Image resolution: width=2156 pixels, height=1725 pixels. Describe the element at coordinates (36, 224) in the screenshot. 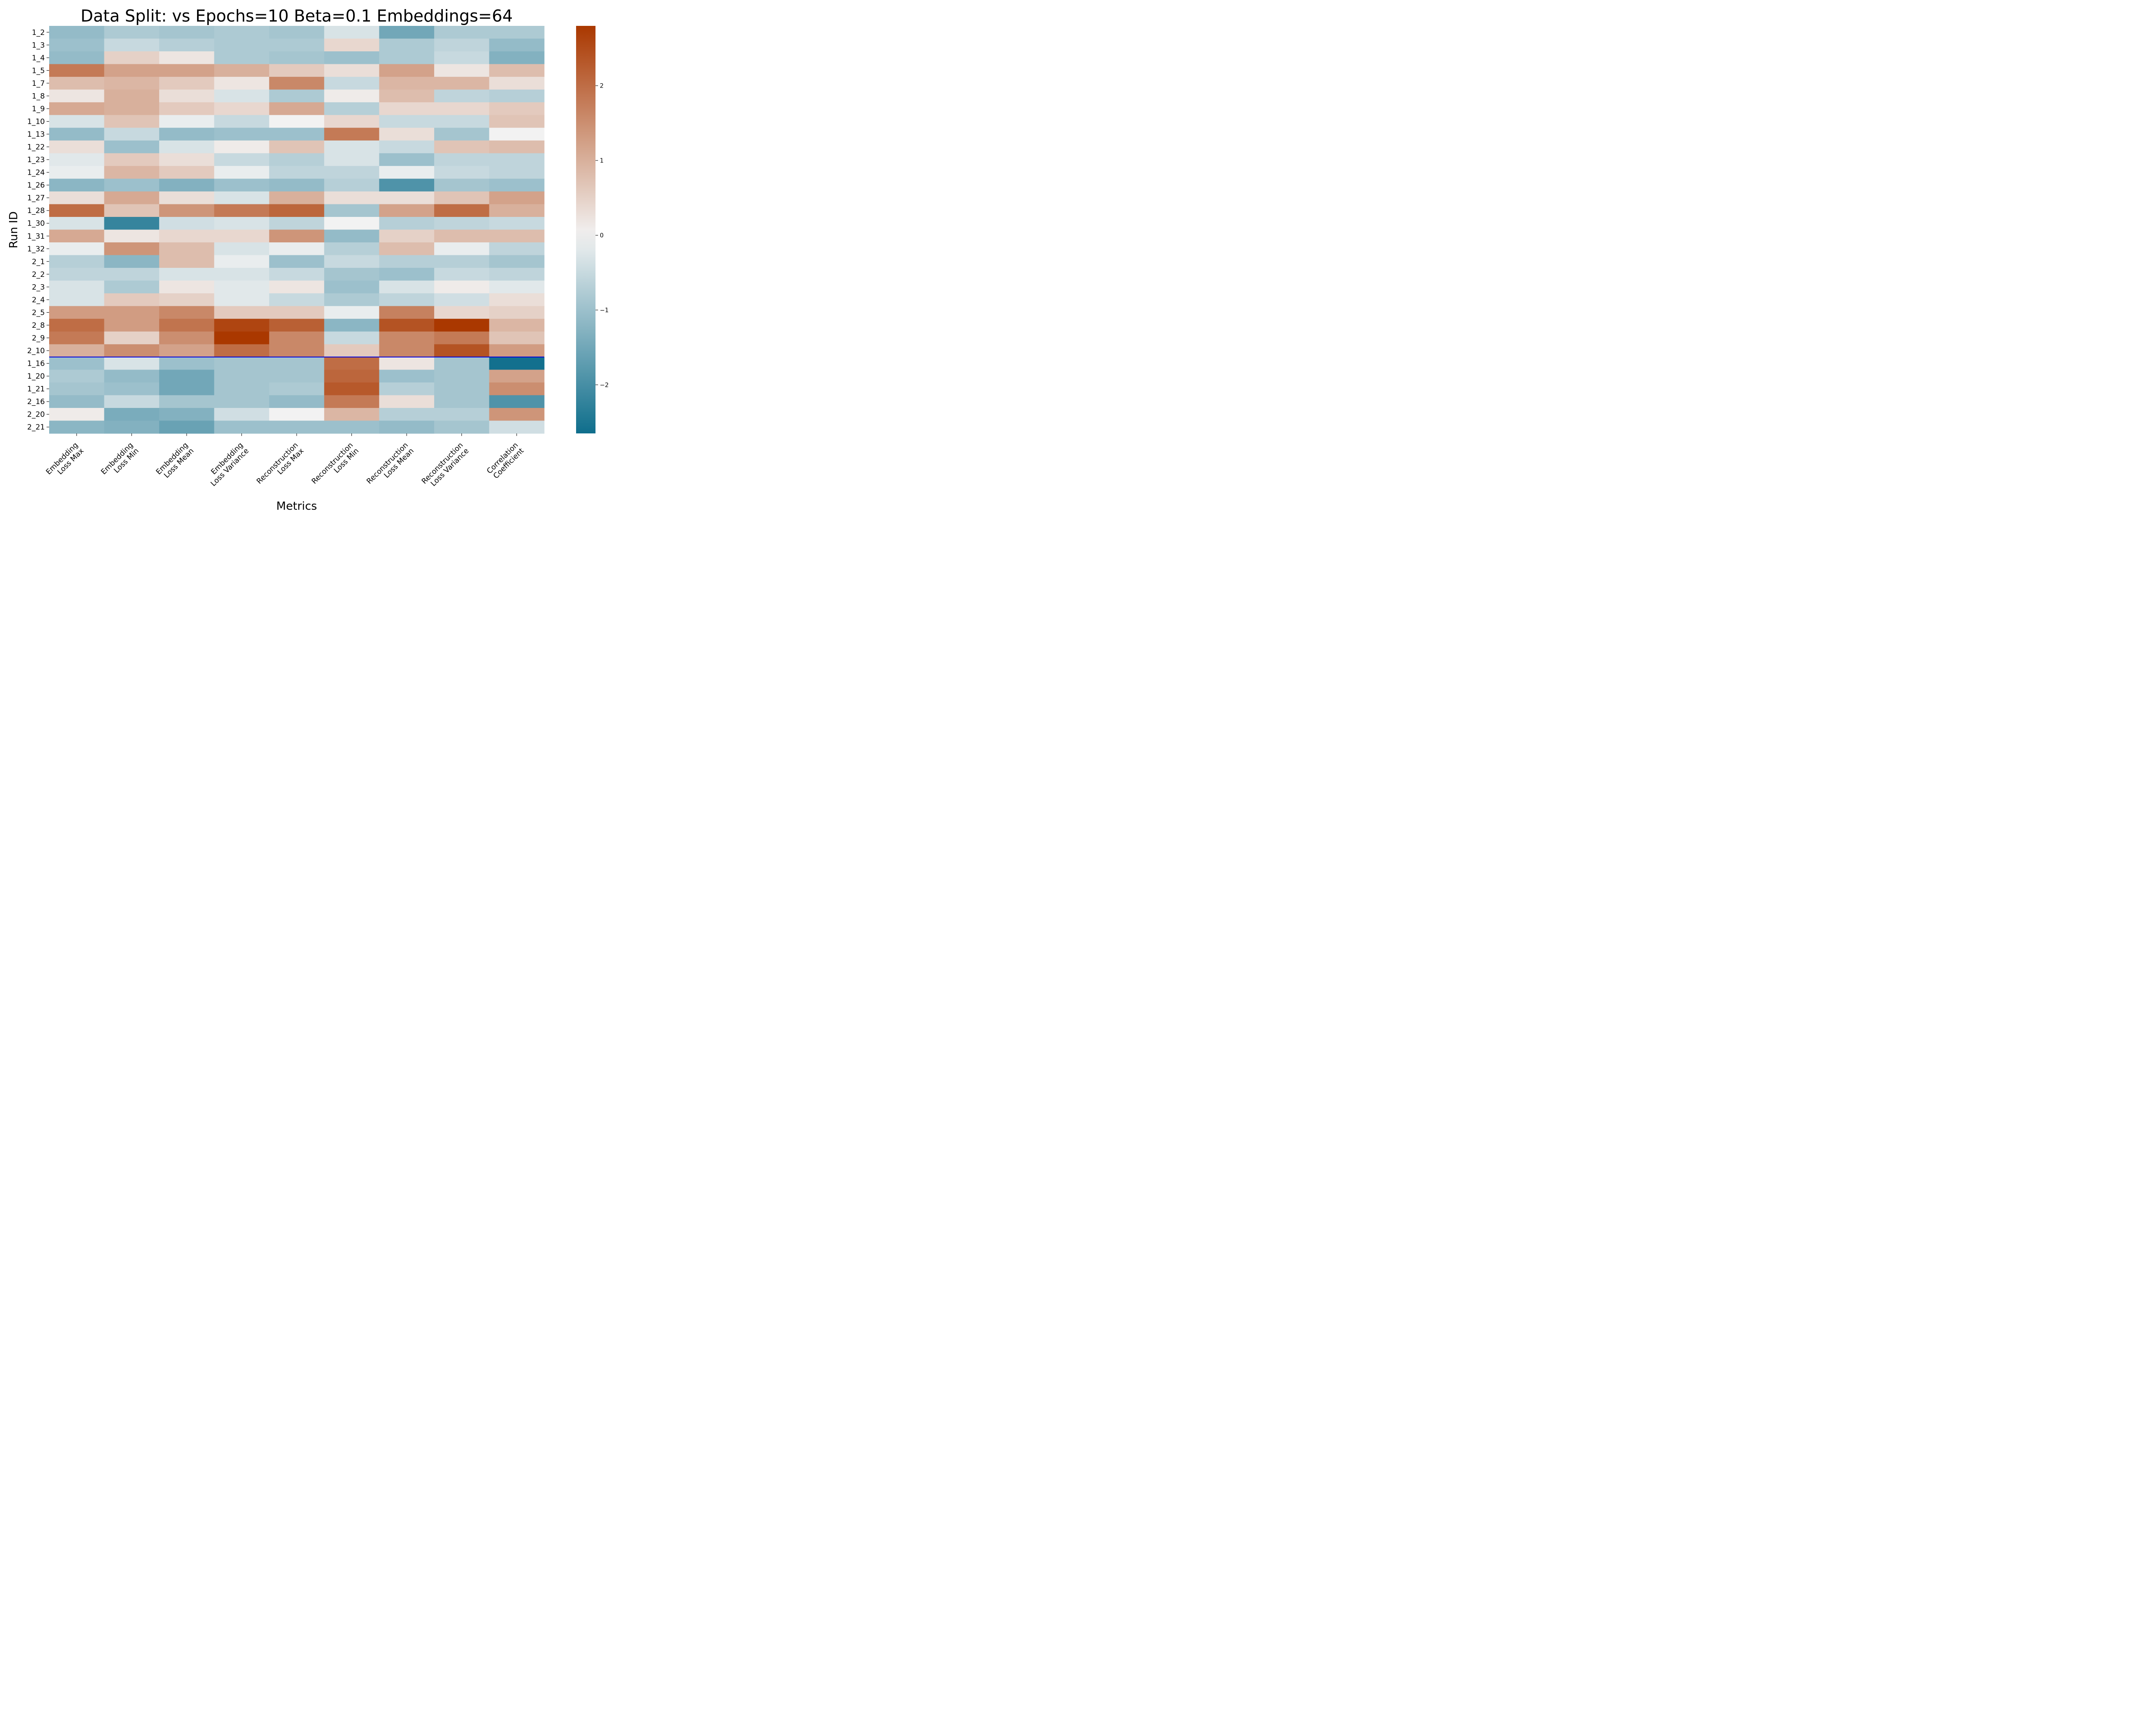

I see `y-tick-label: 1_30` at that location.